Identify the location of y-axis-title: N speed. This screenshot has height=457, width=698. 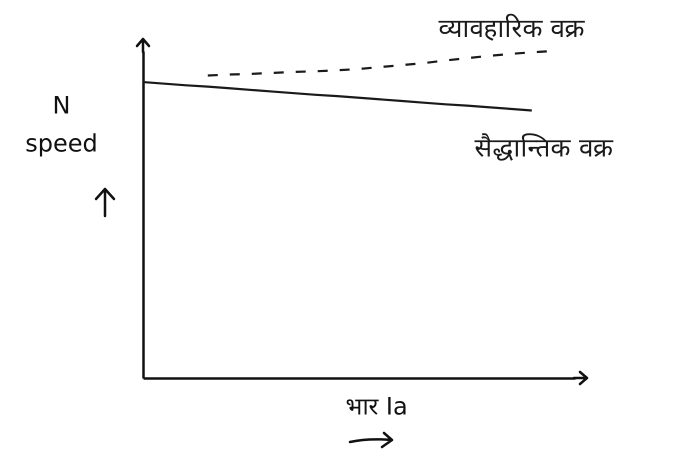
(61, 125).